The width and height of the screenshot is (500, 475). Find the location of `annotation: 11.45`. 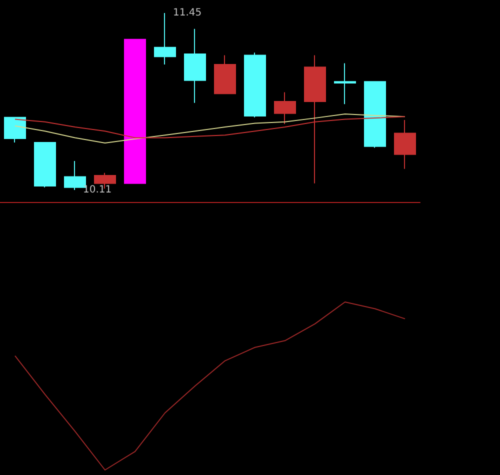

annotation: 11.45 is located at coordinates (187, 13).